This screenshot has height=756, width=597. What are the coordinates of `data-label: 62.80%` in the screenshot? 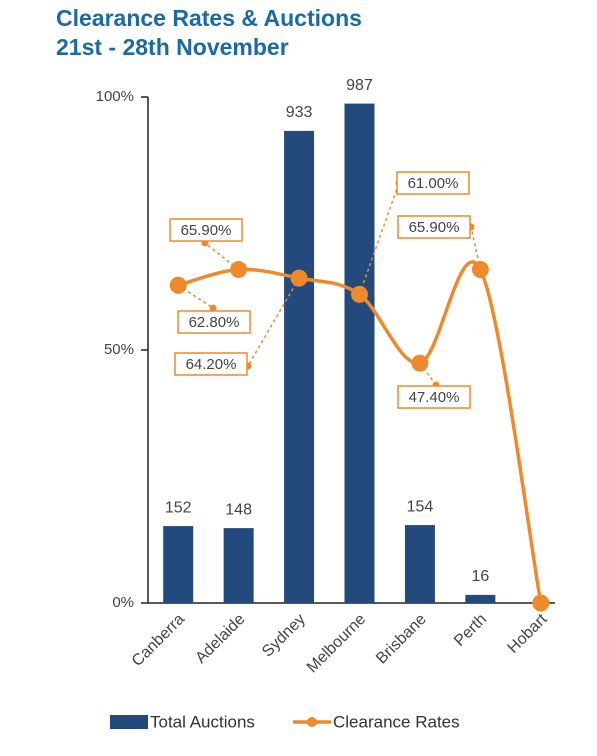 It's located at (214, 322).